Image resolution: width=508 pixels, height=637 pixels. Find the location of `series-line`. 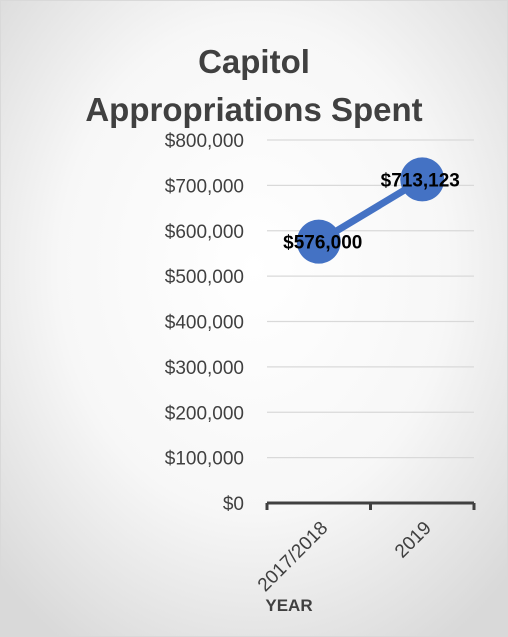

series-line is located at coordinates (370, 210).